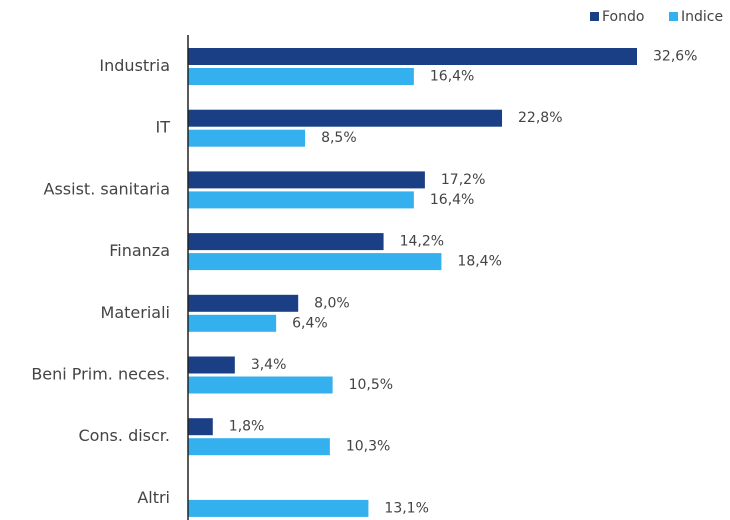  What do you see at coordinates (422, 242) in the screenshot?
I see `value-label: 14,2%` at bounding box center [422, 242].